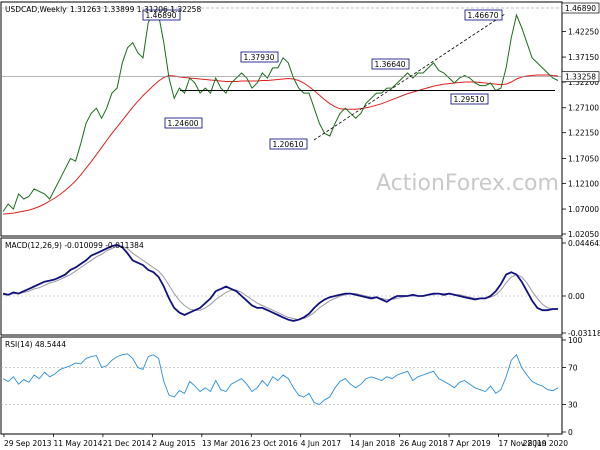  What do you see at coordinates (424, 443) in the screenshot?
I see `x-tick-label: 26 Aug 2018` at bounding box center [424, 443].